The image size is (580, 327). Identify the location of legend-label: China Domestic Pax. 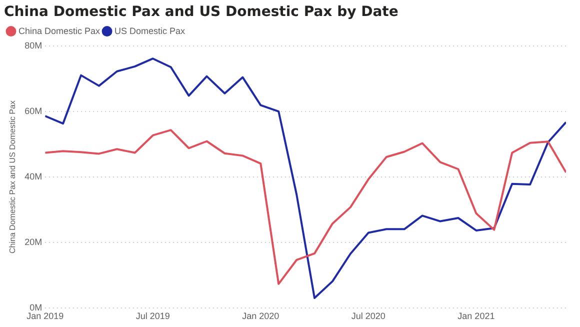
(59, 31).